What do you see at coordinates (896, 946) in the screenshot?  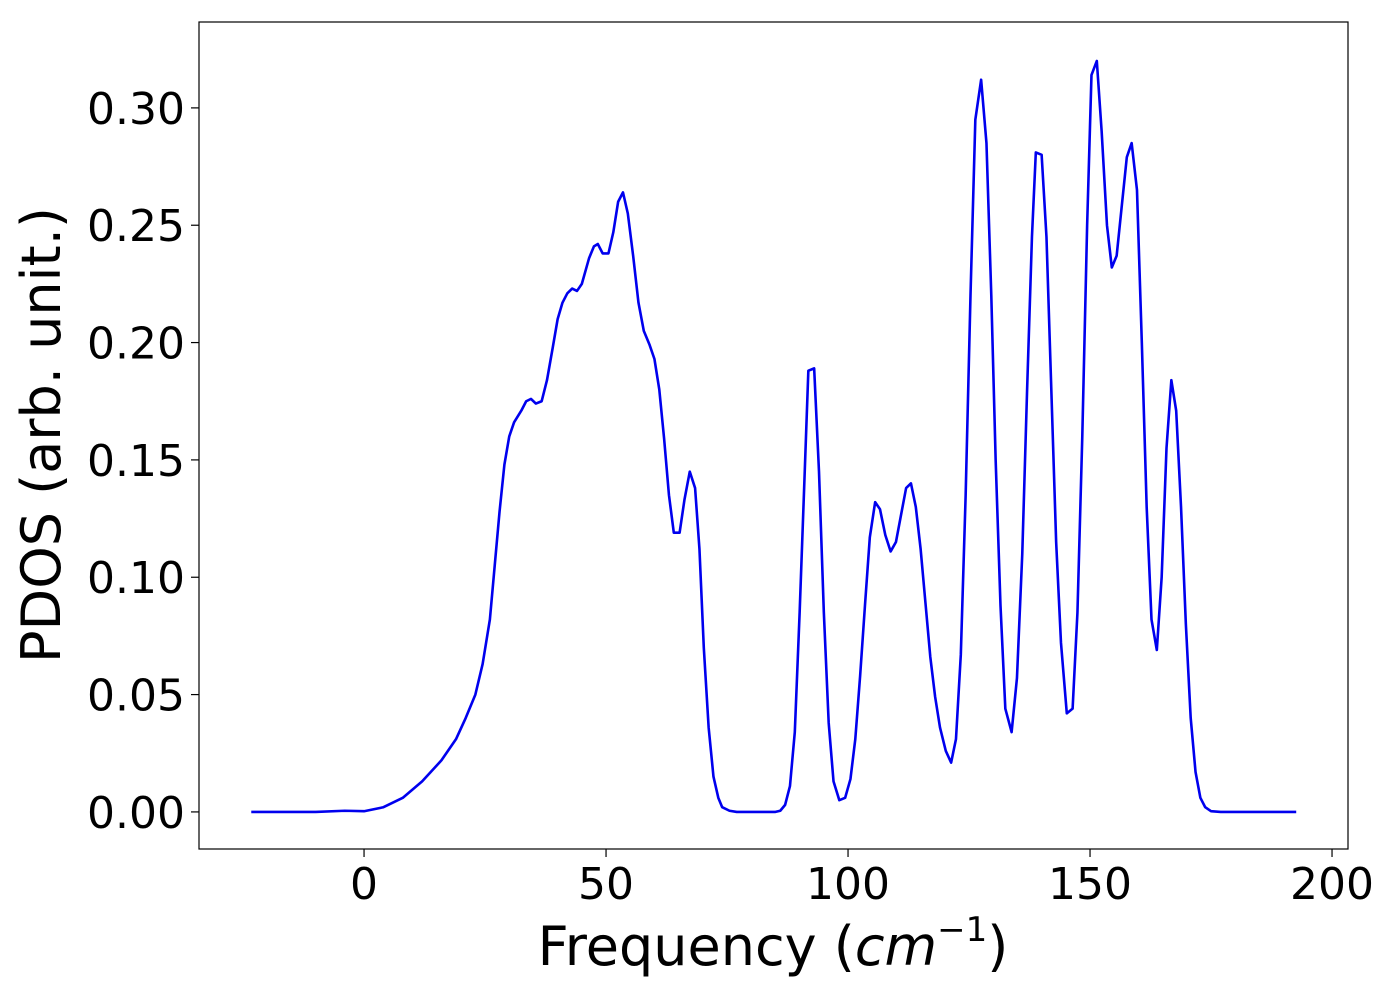 I see `x-label-math: cm` at bounding box center [896, 946].